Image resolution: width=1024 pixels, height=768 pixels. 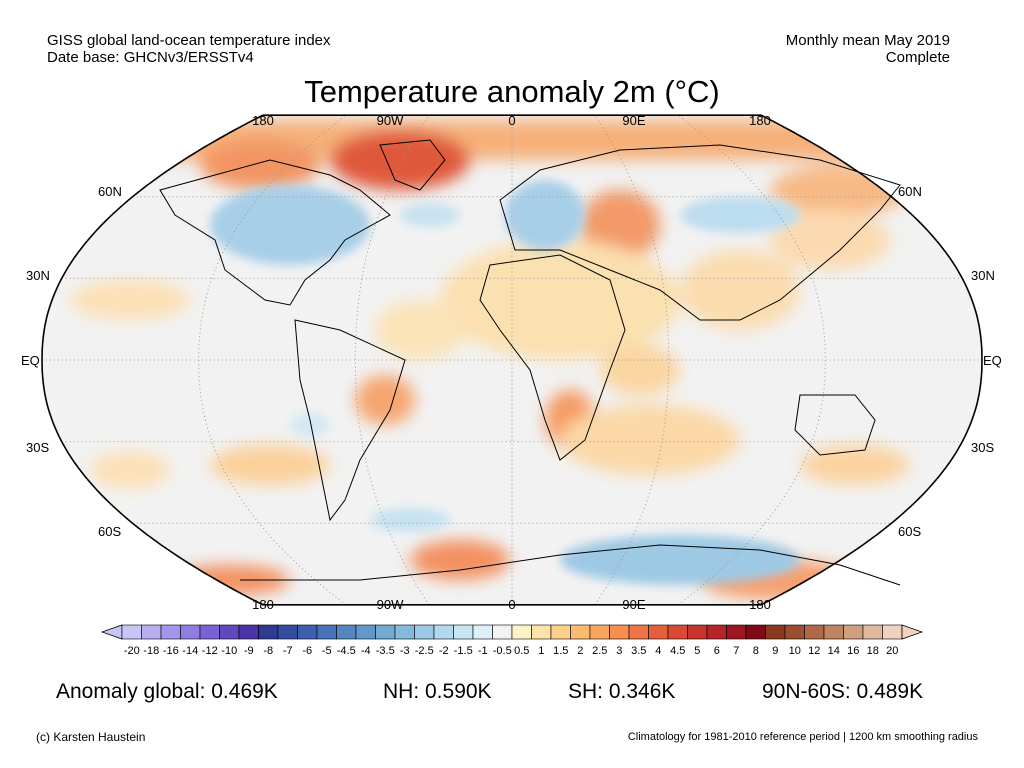 What do you see at coordinates (248, 651) in the screenshot?
I see `colorbar-tick-label: -9` at bounding box center [248, 651].